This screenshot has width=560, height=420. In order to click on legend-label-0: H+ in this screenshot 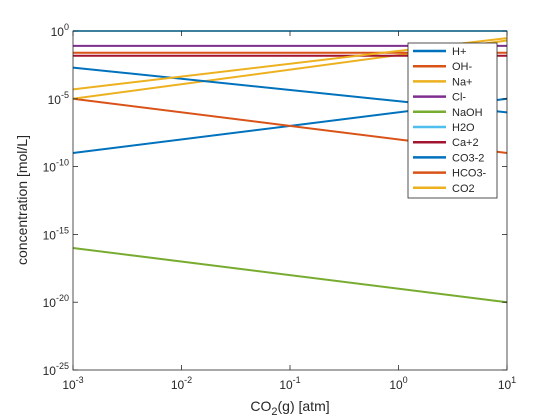, I will do `click(459, 52)`.